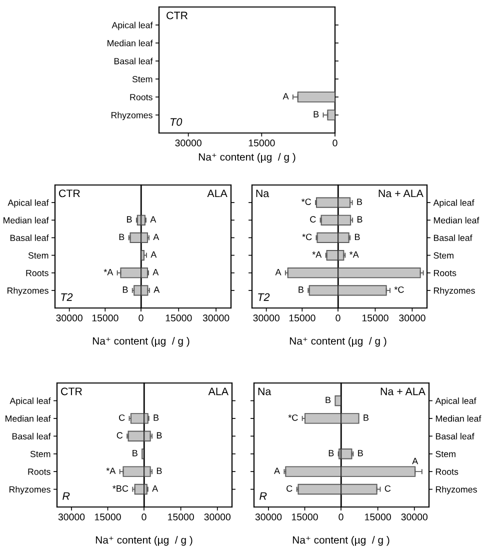  I want to click on annotation: *BC, so click(120, 488).